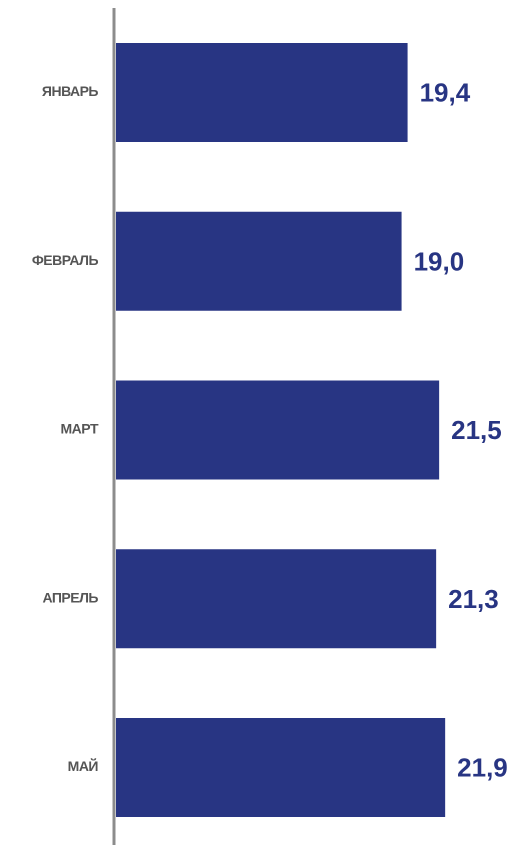 The height and width of the screenshot is (845, 526). I want to click on category-label-5: МАЙ, so click(83, 765).